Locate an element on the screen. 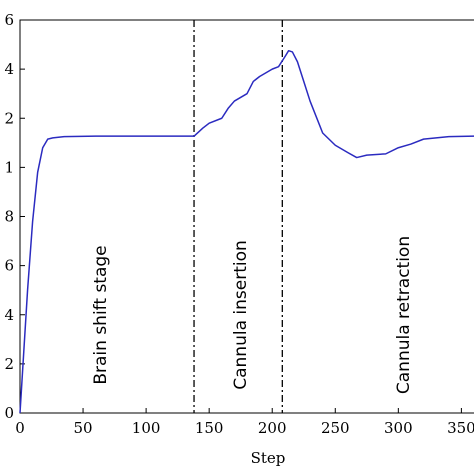 Image resolution: width=474 pixels, height=474 pixels. x-axis-label: Step is located at coordinates (268, 458).